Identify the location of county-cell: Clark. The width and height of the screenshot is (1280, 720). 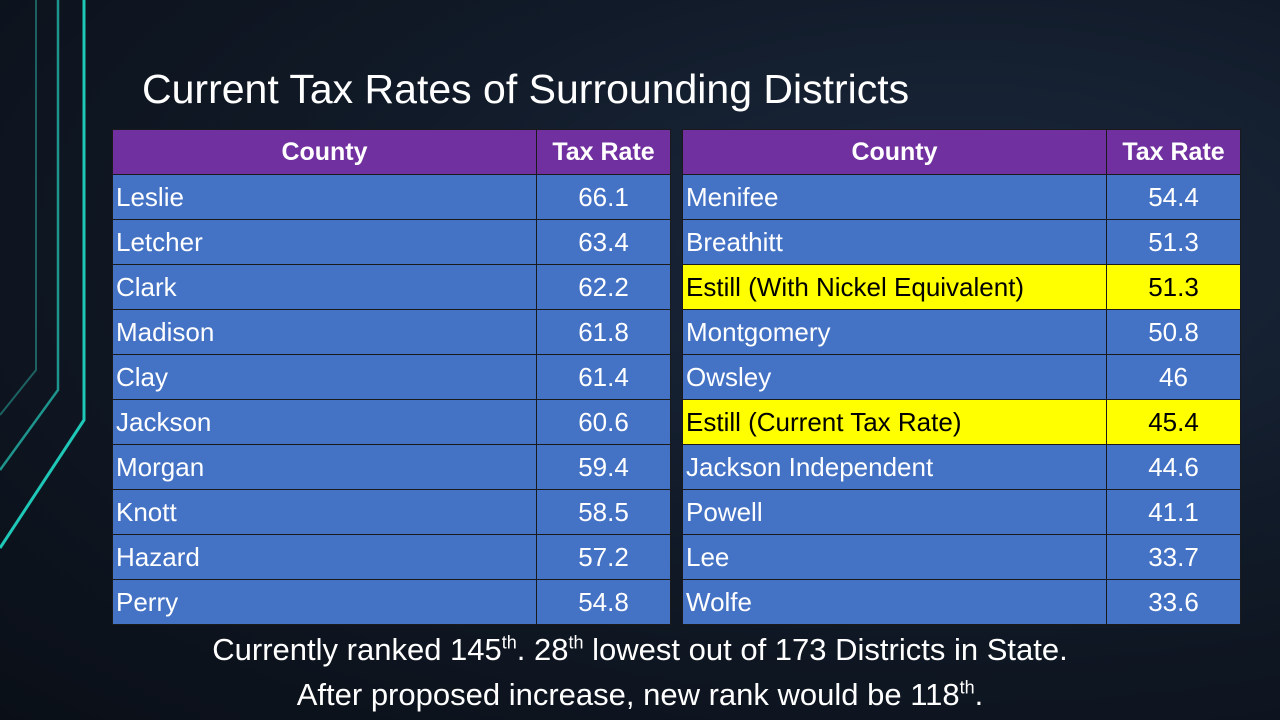
(324, 287).